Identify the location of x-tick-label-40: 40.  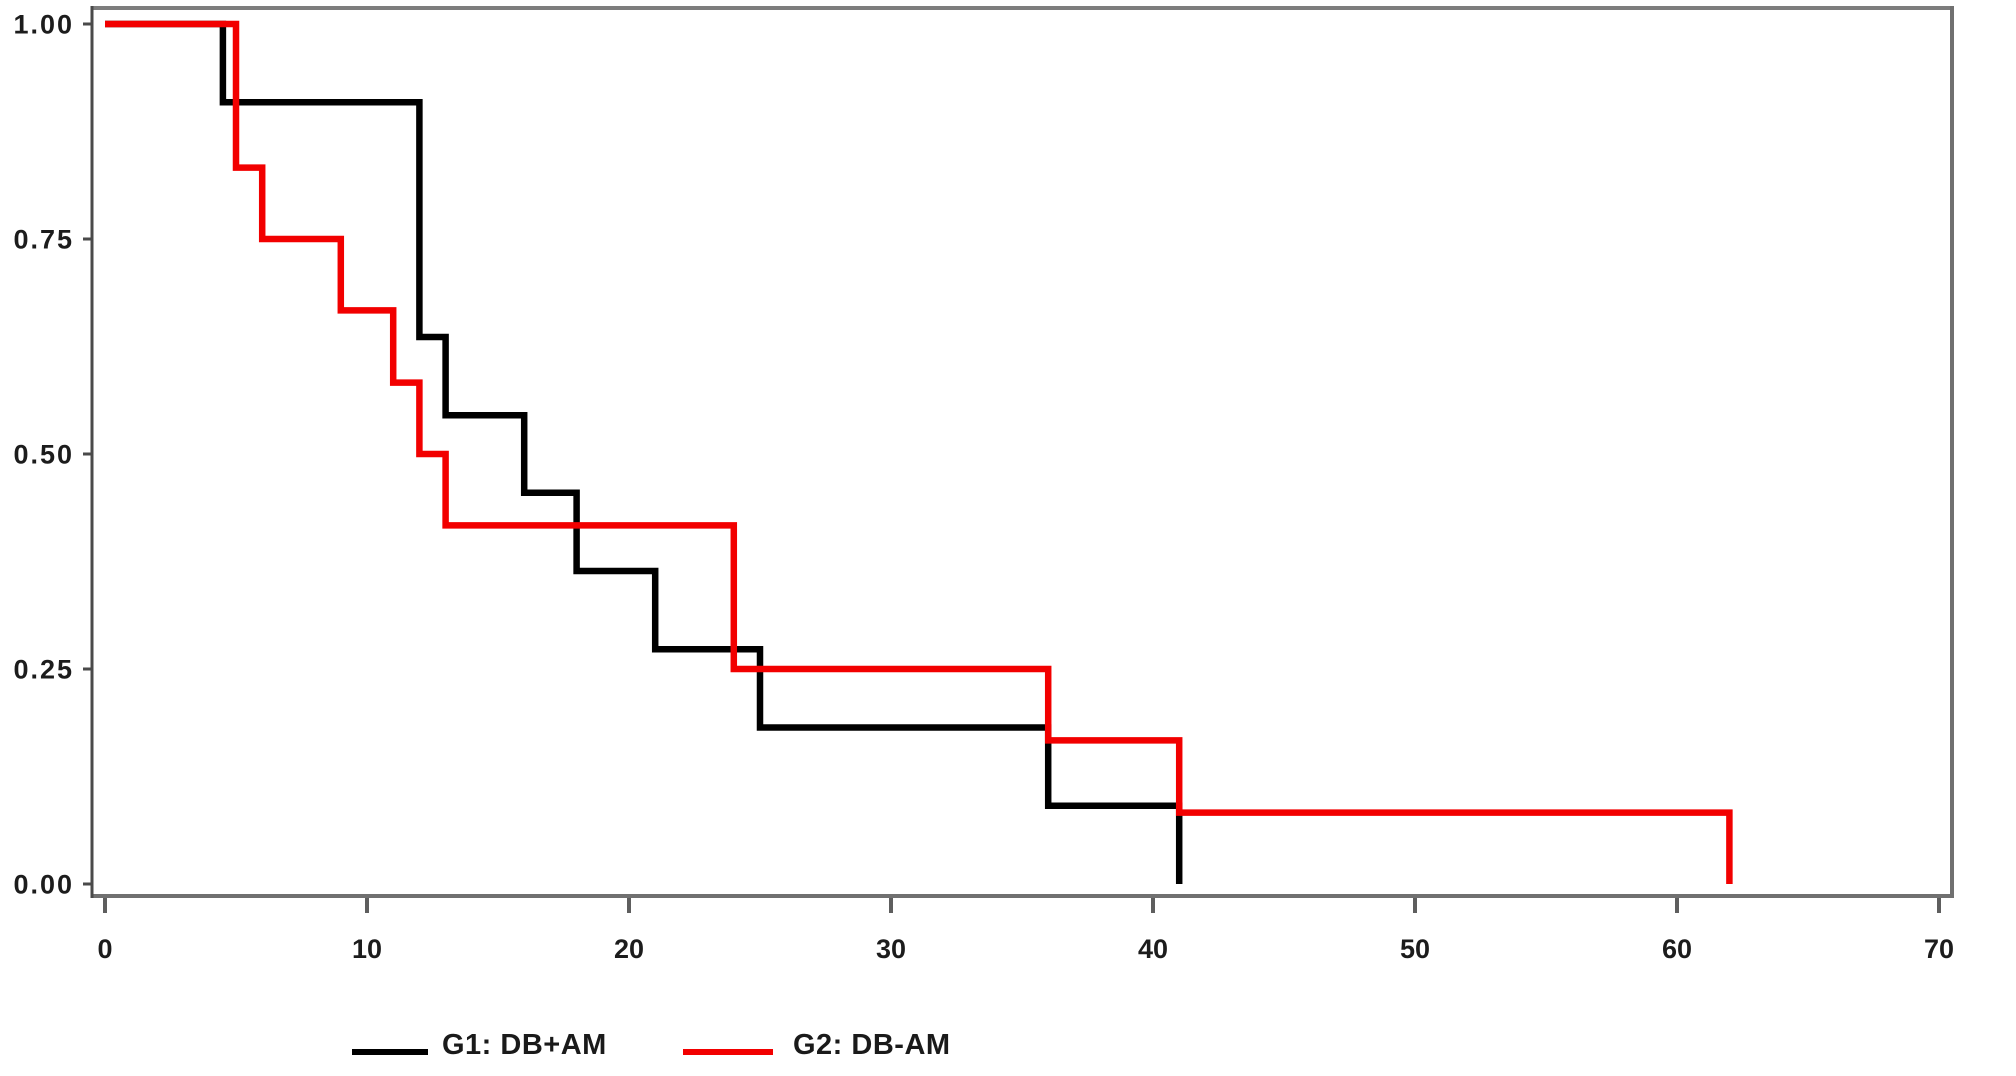
(1153, 949).